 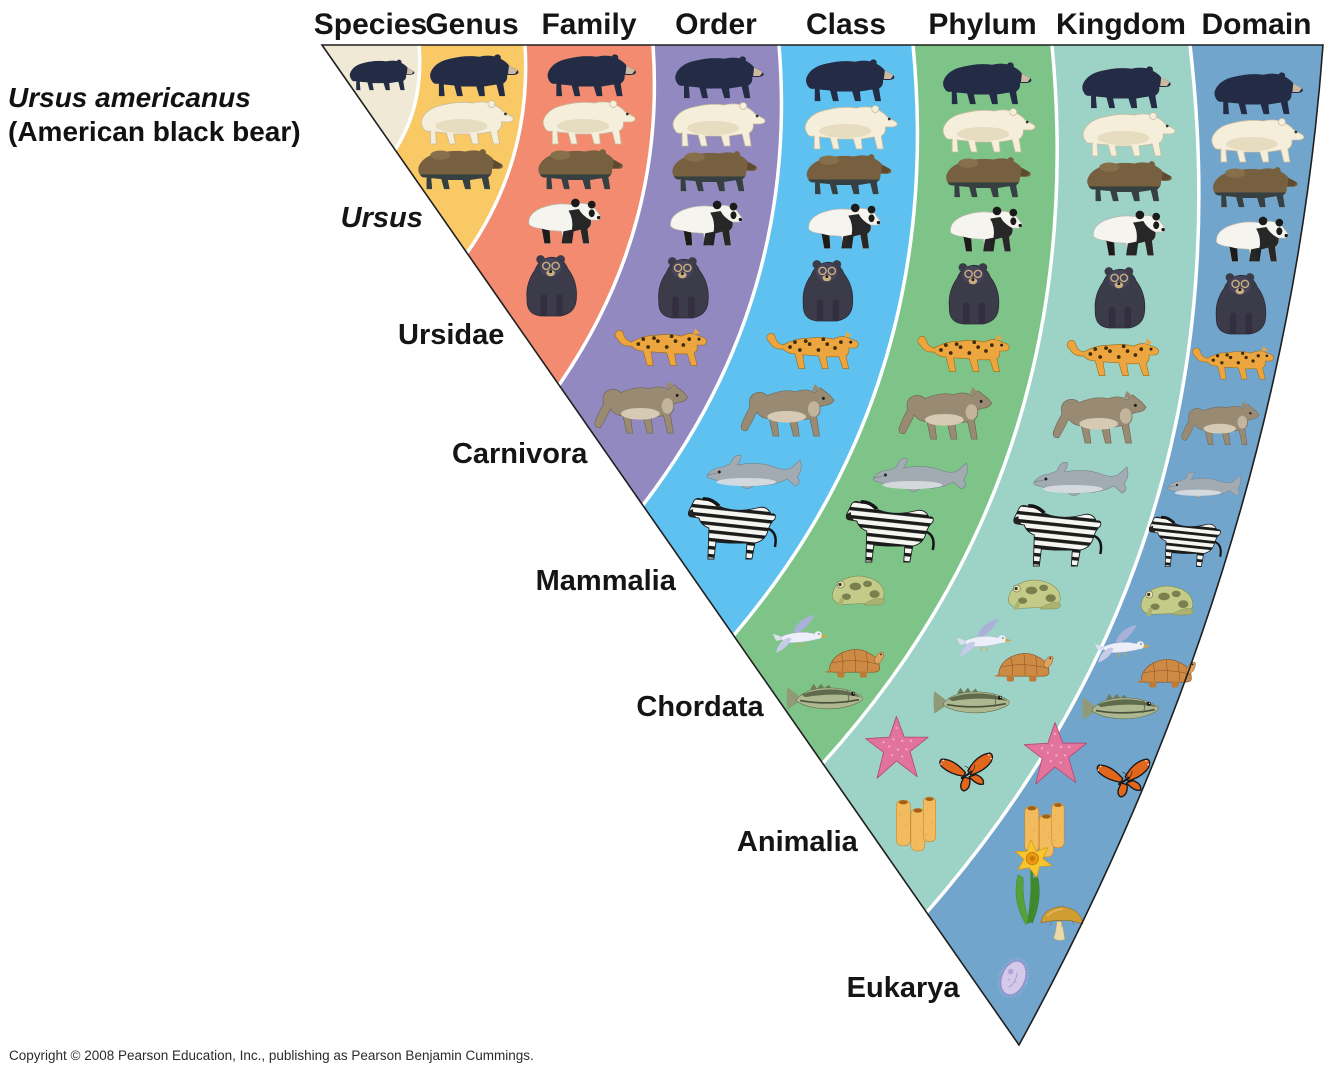 I want to click on column-header-species: Species, so click(x=370, y=24).